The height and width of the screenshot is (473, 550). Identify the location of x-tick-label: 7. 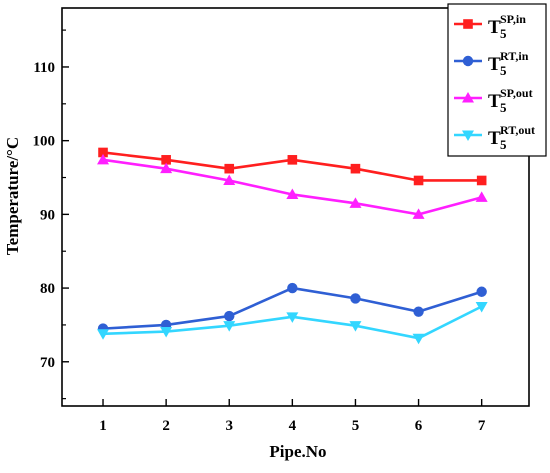
(482, 426).